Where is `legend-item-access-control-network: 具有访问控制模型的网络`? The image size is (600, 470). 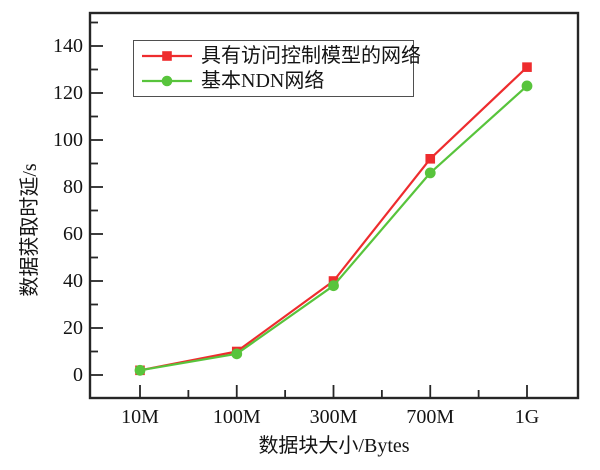
legend-item-access-control-network: 具有访问控制模型的网络 is located at coordinates (280, 56).